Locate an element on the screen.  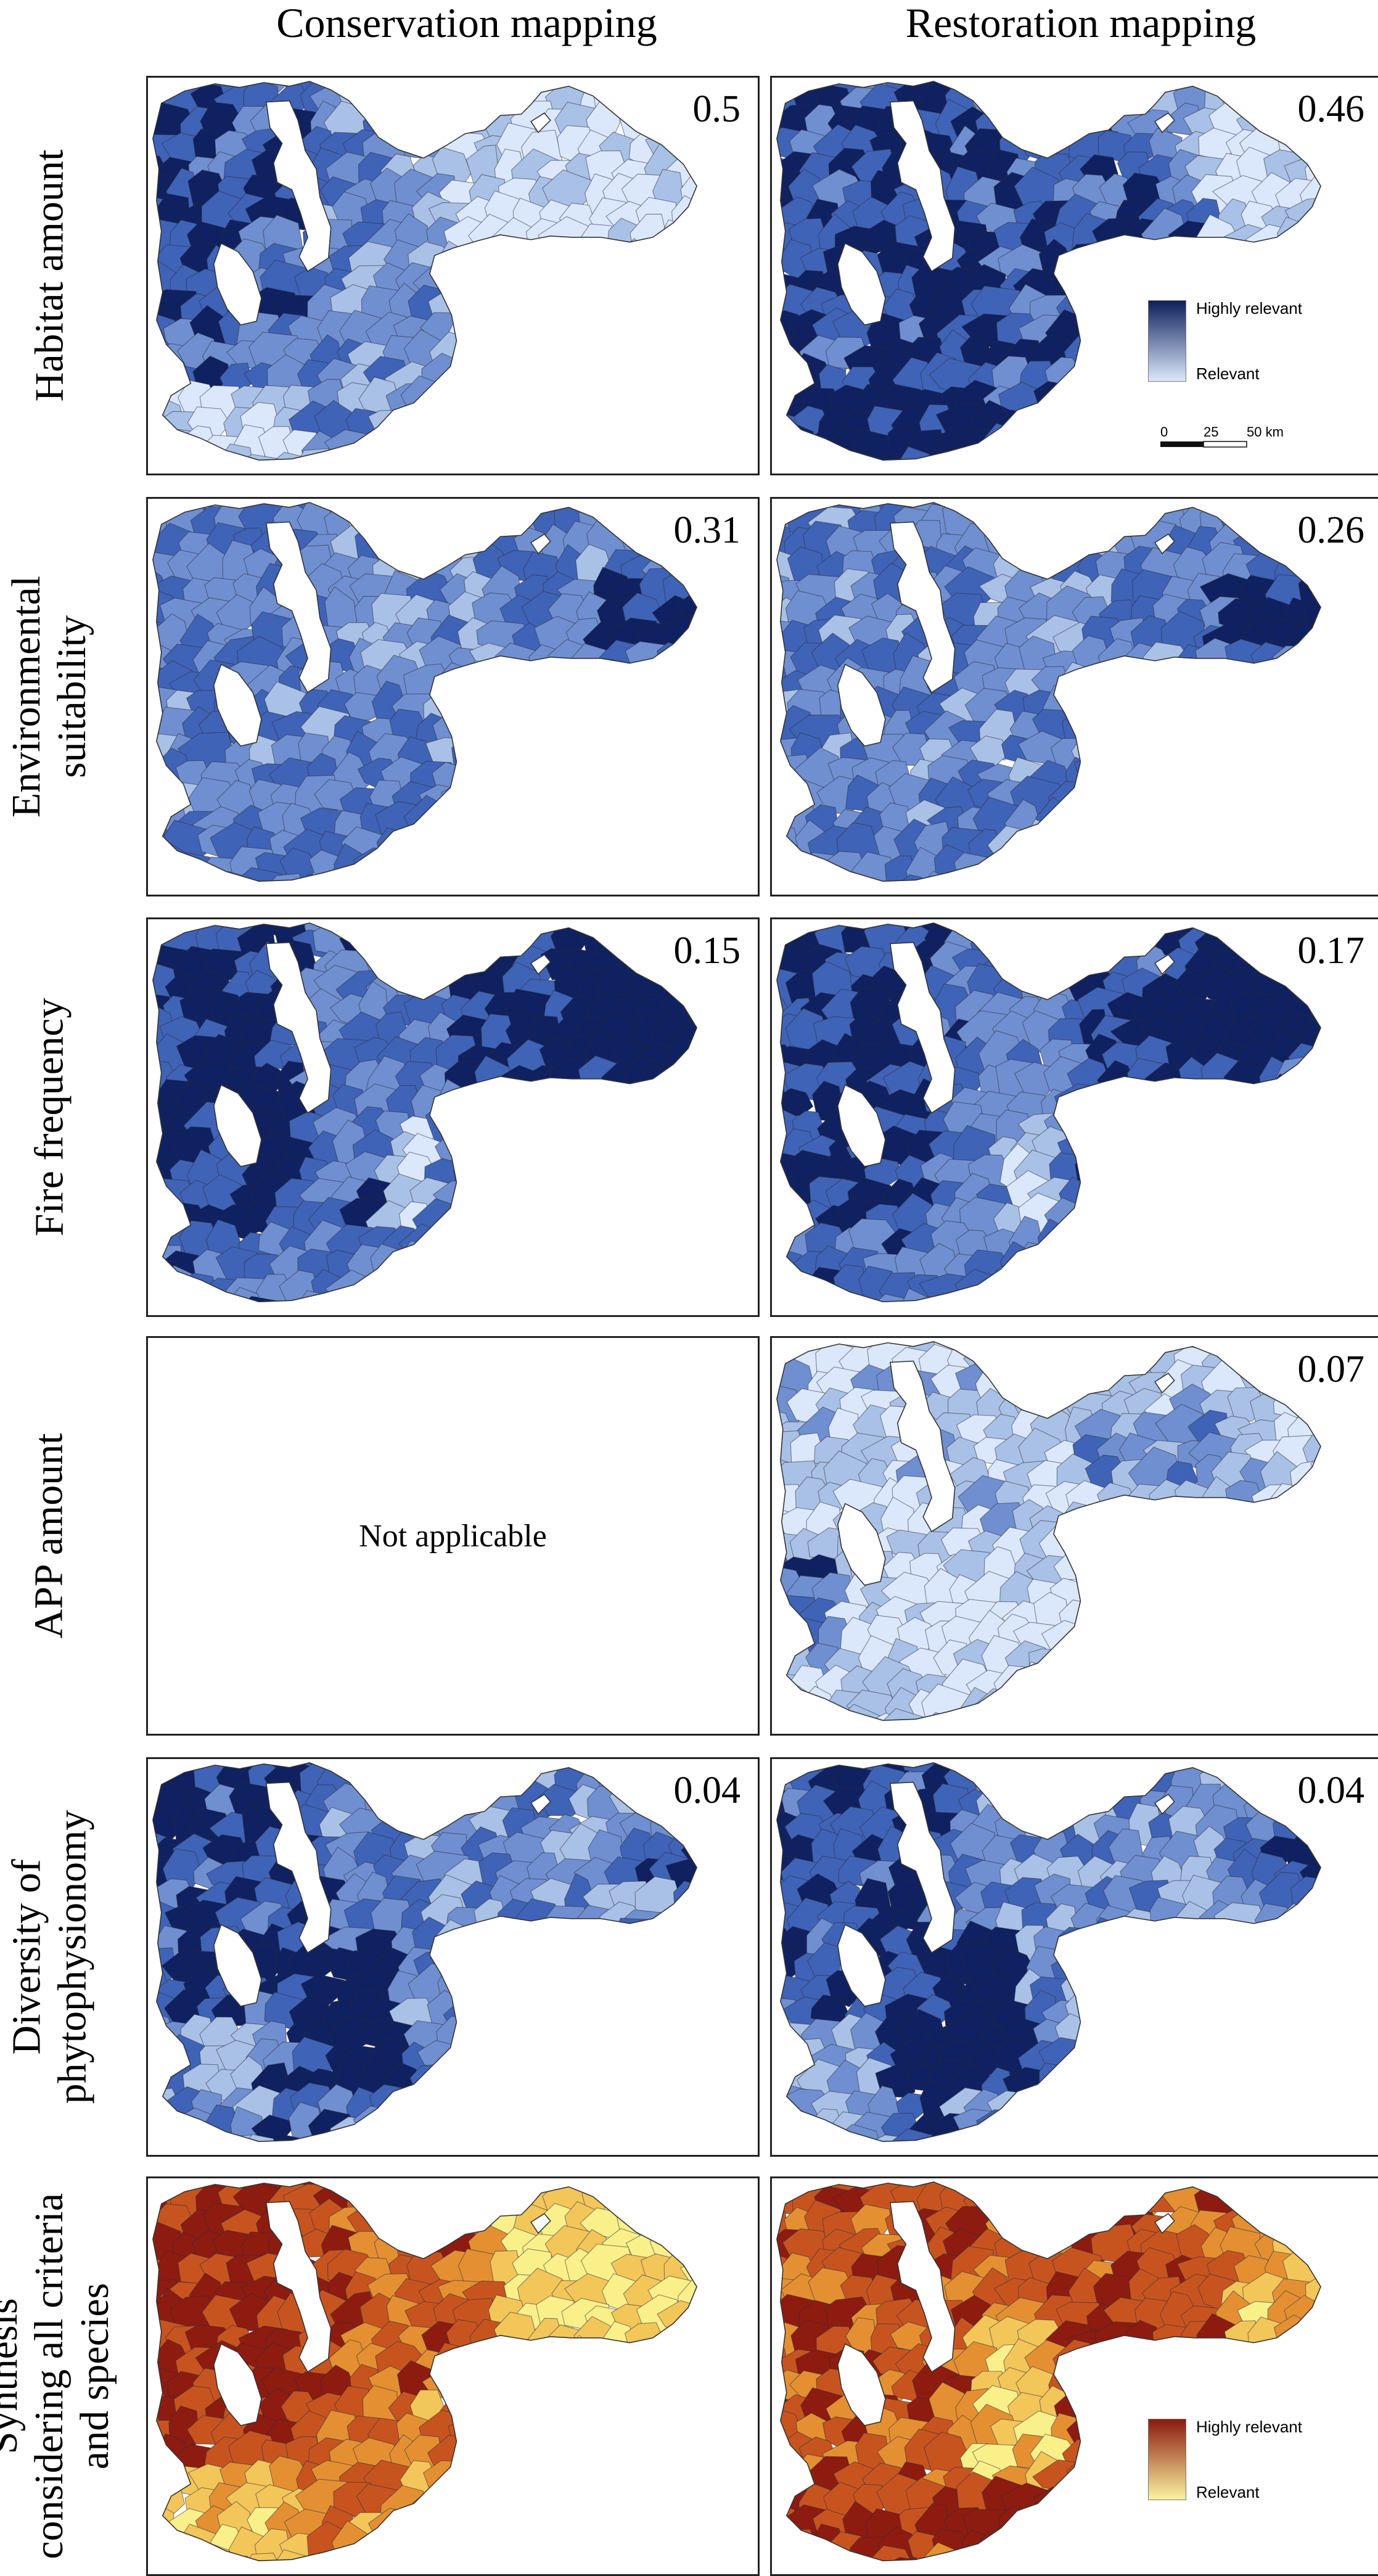
criterion-weight: 0.04 is located at coordinates (1331, 1791).